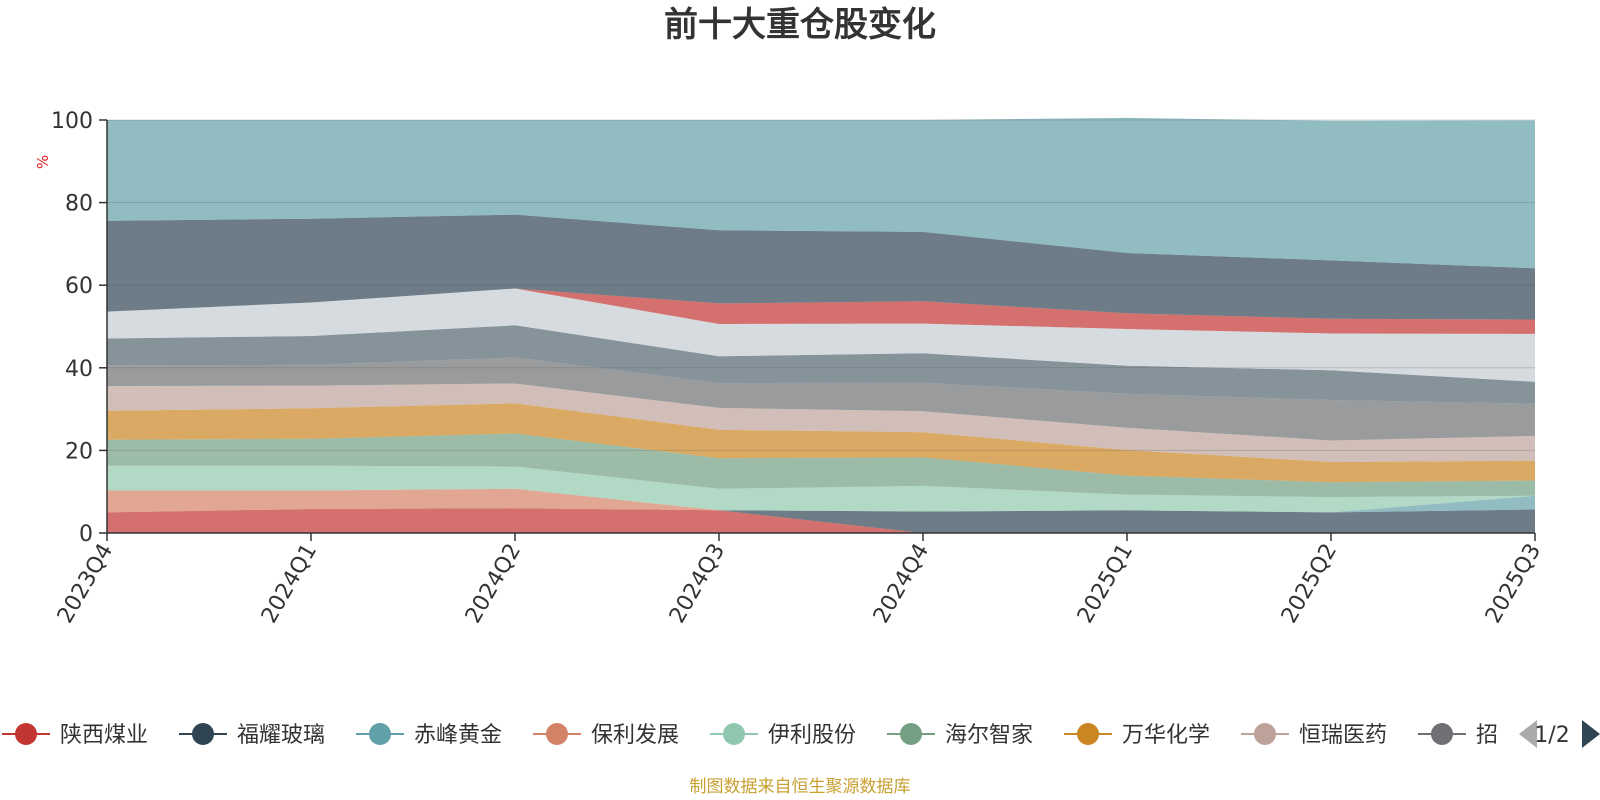 The width and height of the screenshot is (1600, 800). I want to click on x-tick-label: 2025Q3, so click(1513, 584).